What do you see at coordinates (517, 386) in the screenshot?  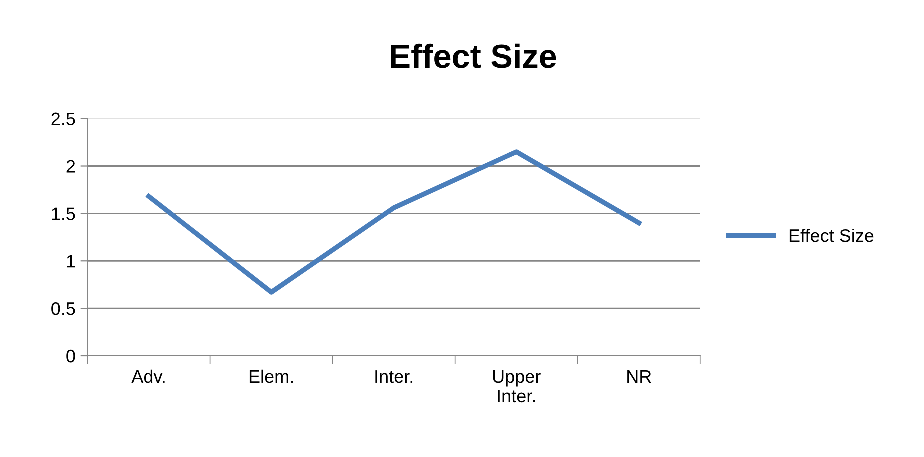 I see `x-tick-label: Upper Inter.` at bounding box center [517, 386].